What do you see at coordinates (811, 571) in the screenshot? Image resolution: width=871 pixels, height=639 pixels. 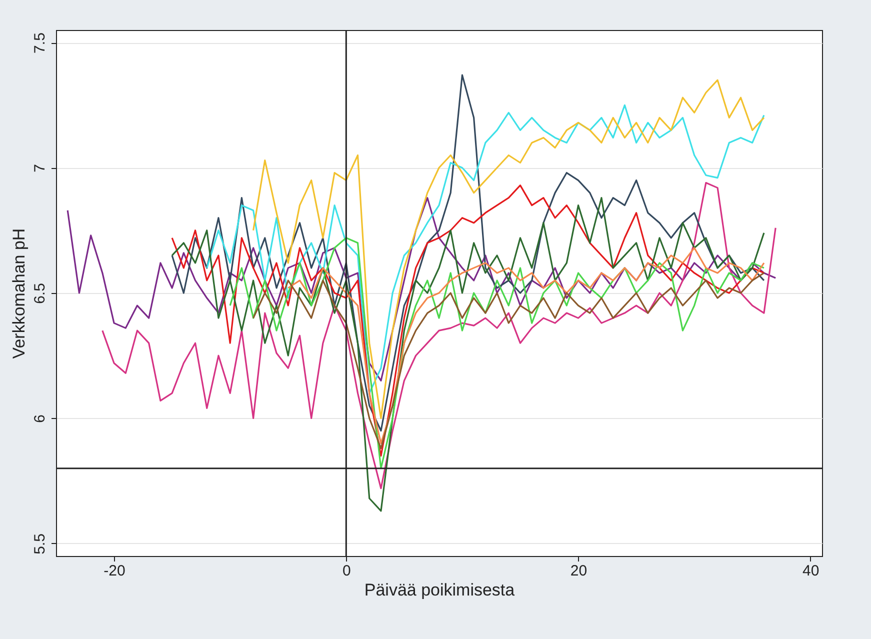 I see `x-tick-label: 40` at bounding box center [811, 571].